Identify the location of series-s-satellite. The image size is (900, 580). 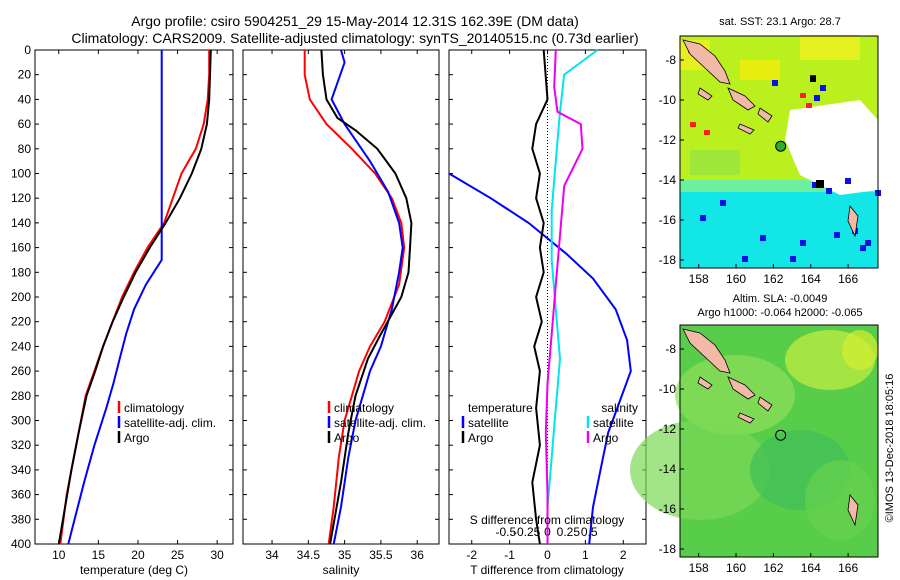
(572, 296).